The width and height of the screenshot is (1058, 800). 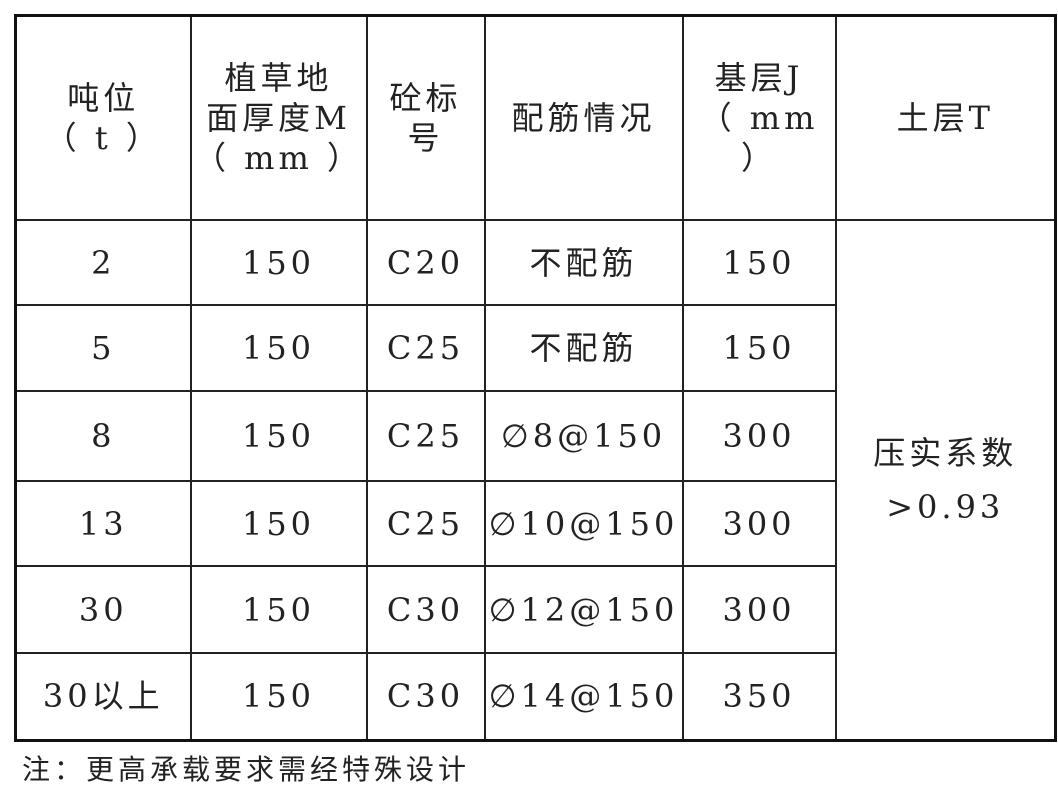 What do you see at coordinates (103, 348) in the screenshot?
I see `cell: 5` at bounding box center [103, 348].